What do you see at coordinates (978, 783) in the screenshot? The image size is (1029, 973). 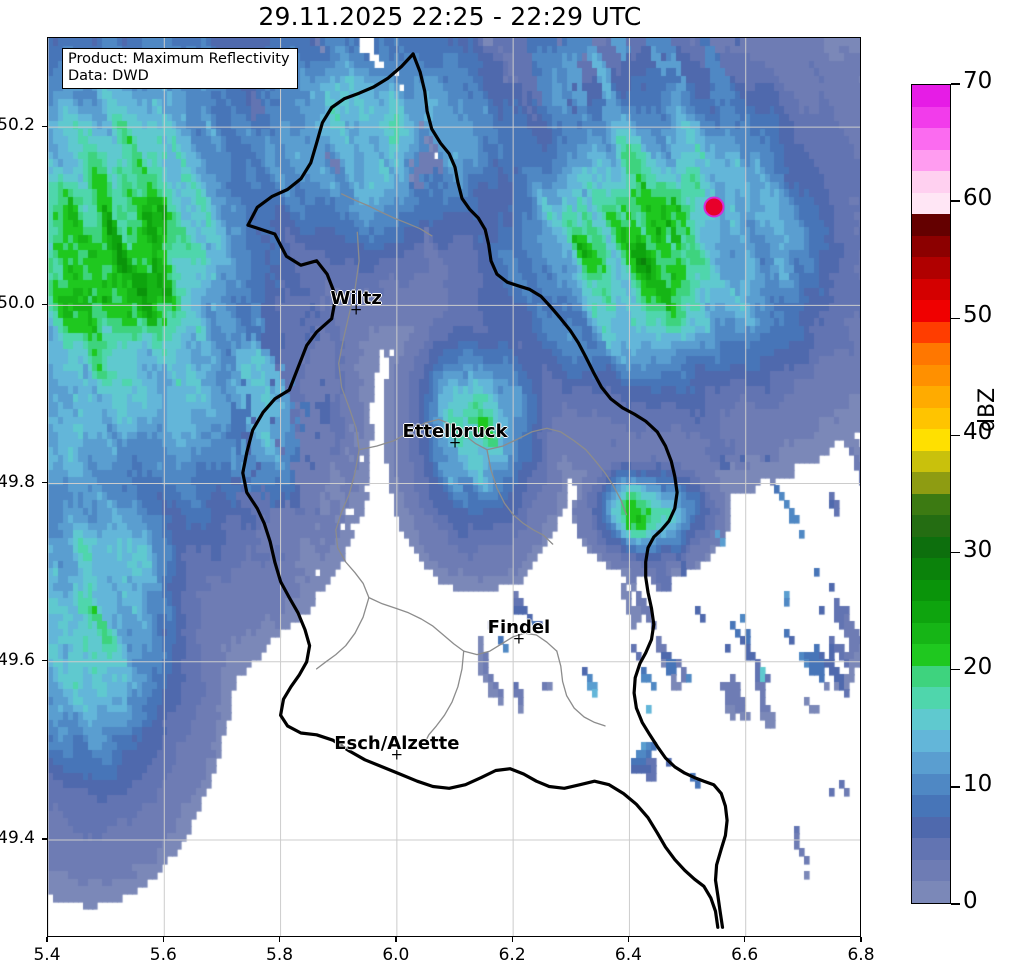 I see `colorbar-tick-label: 10` at bounding box center [978, 783].